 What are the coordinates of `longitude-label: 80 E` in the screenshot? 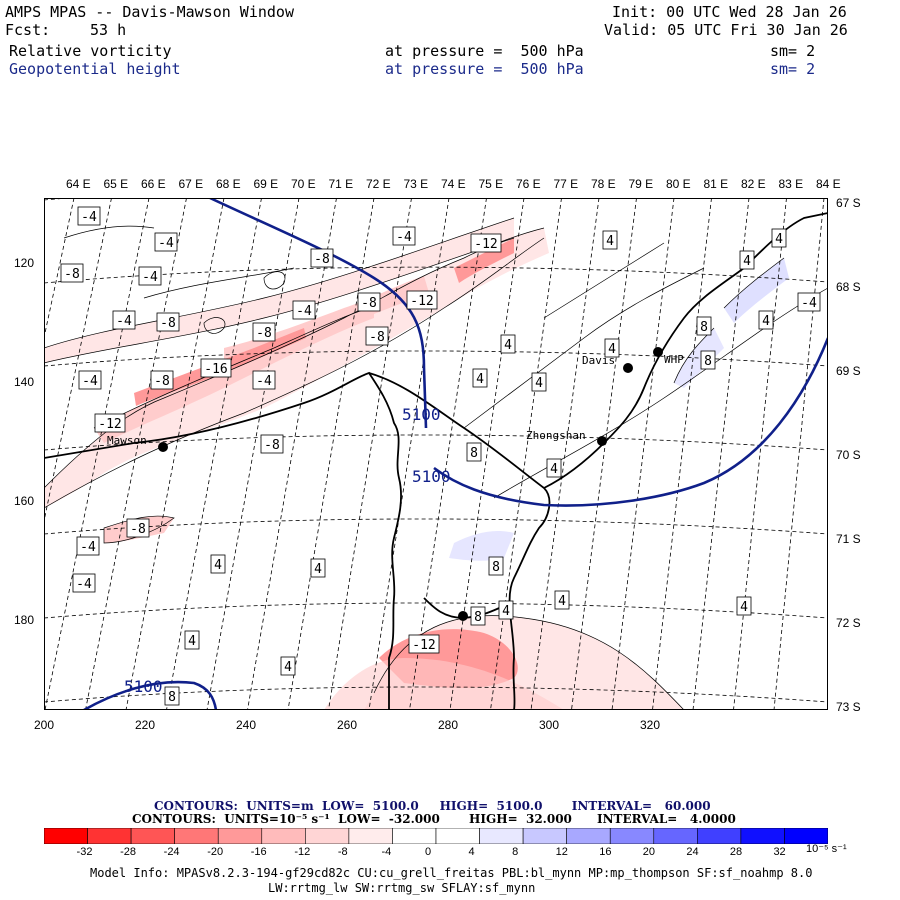 It's located at (678, 184).